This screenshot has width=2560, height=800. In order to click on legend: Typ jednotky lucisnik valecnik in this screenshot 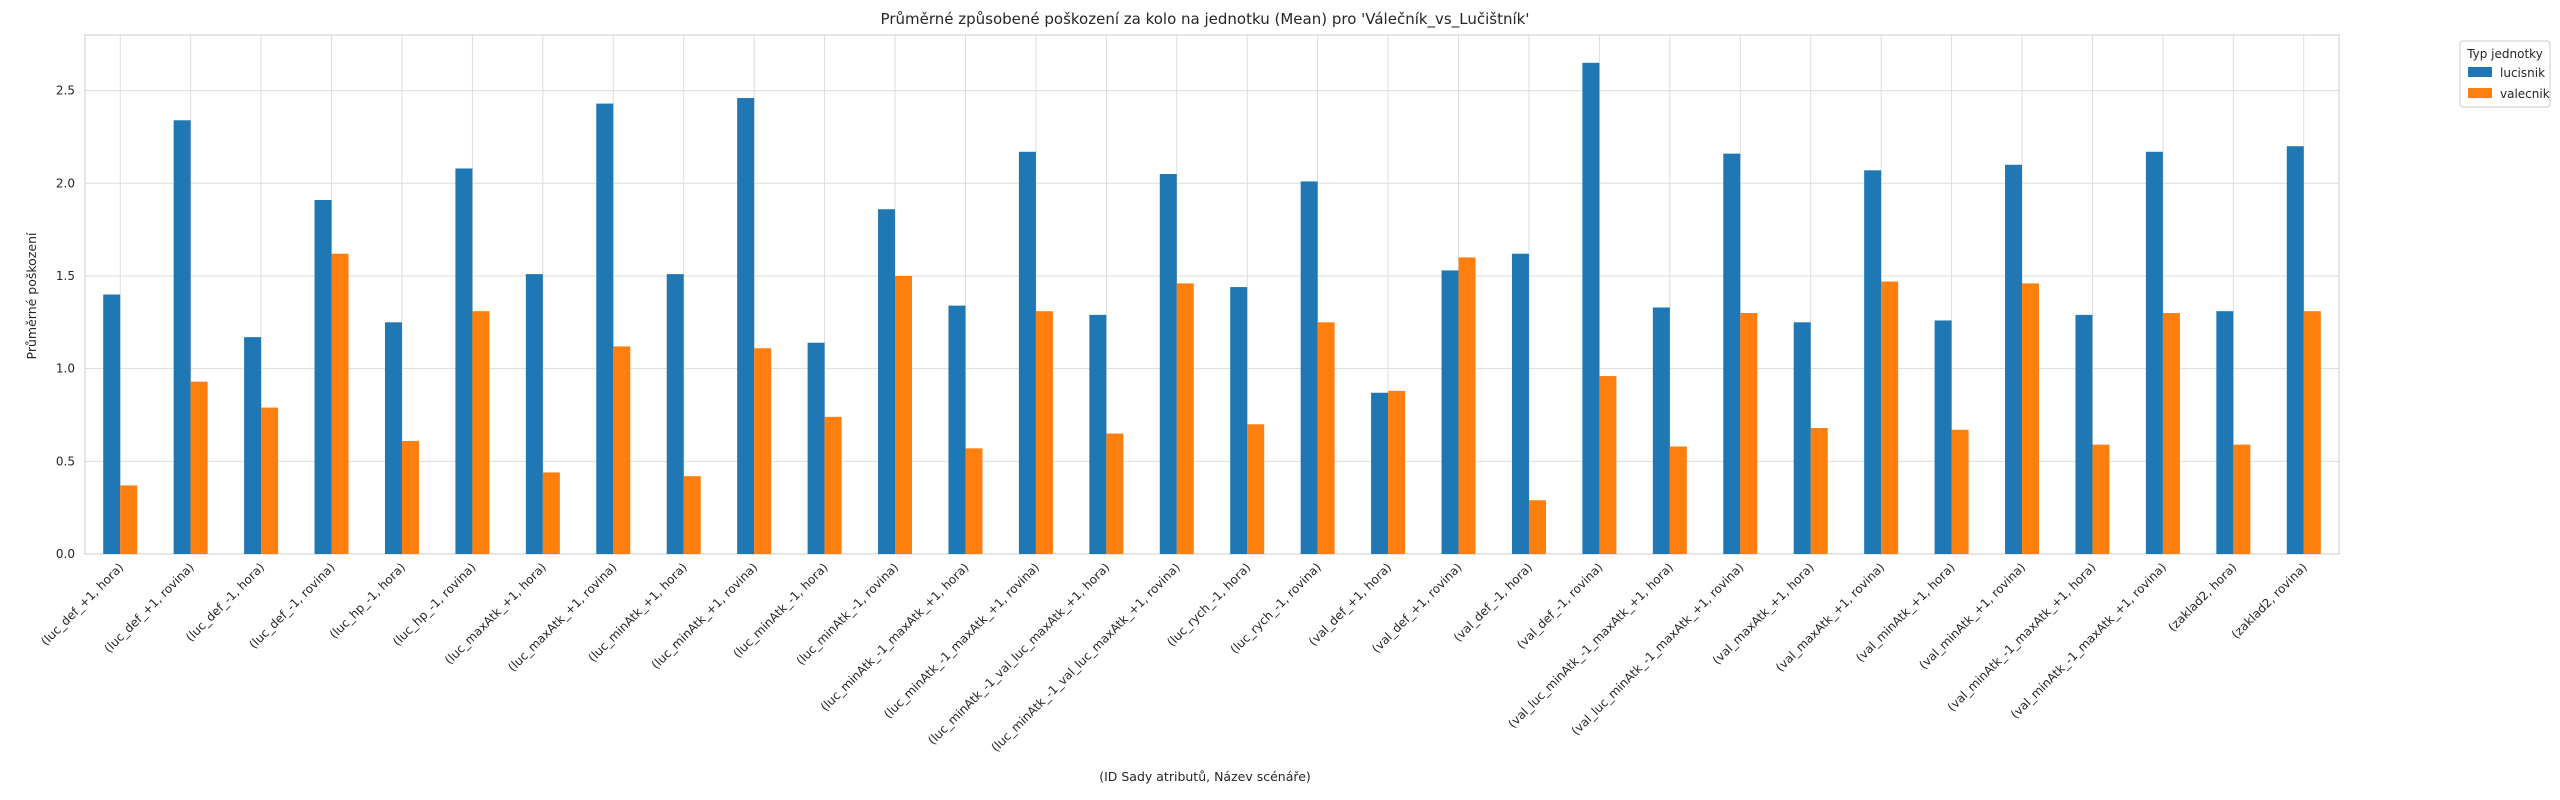, I will do `click(2505, 74)`.